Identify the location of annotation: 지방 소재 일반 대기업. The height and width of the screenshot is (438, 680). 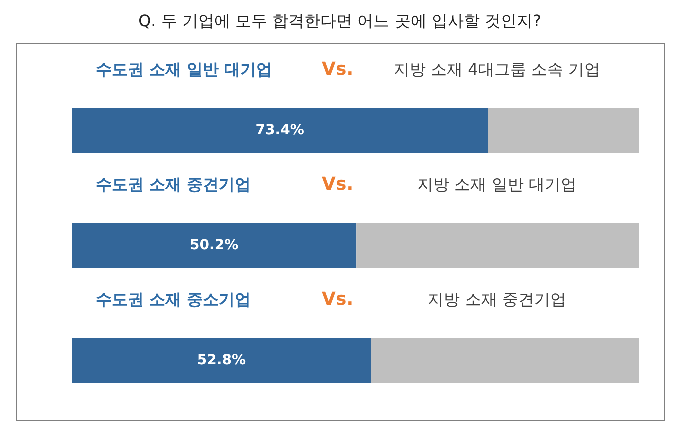
(497, 184).